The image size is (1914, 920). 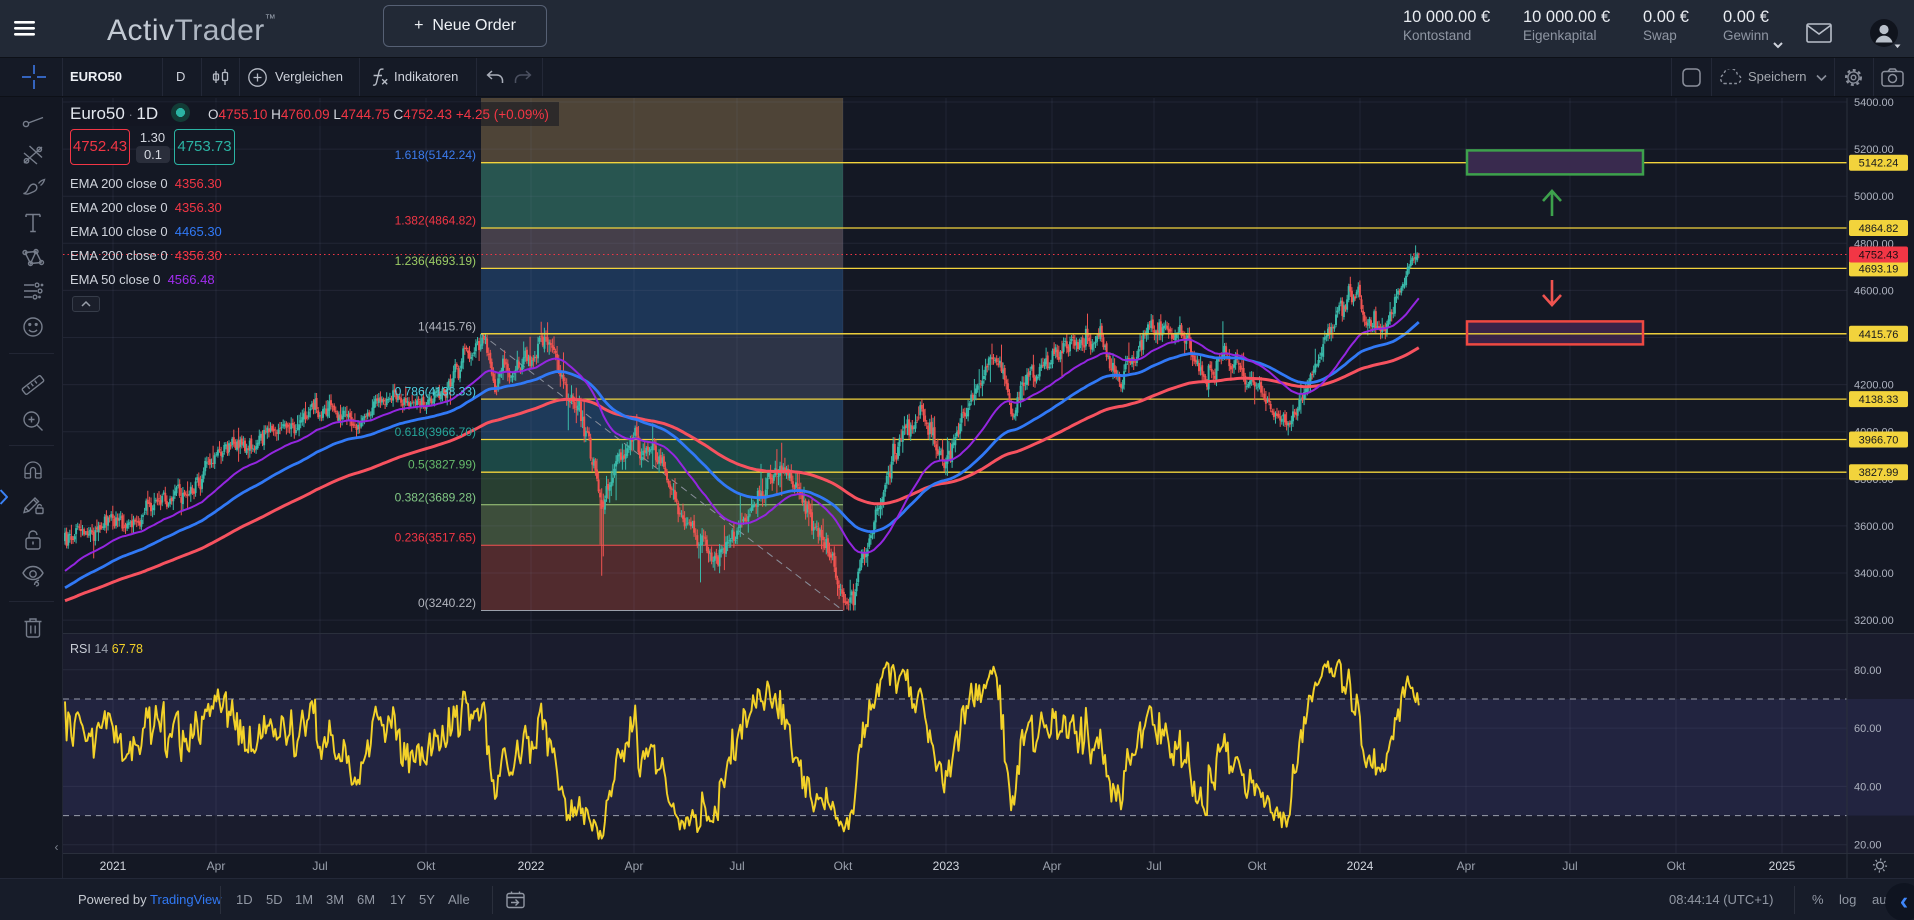 I want to click on svg-text: 0(3240.22), so click(x=447, y=603).